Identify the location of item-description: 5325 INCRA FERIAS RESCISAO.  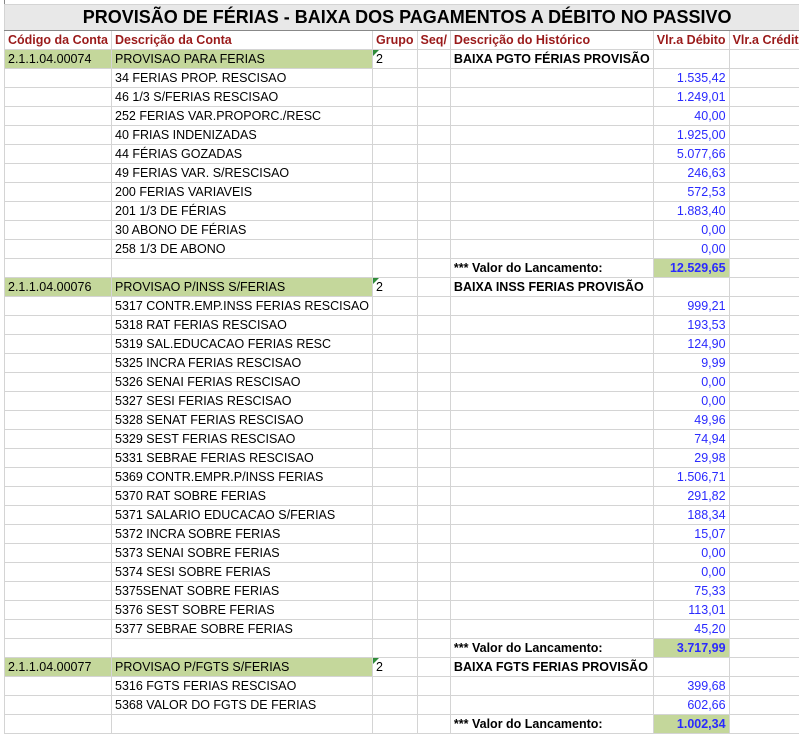
(242, 363).